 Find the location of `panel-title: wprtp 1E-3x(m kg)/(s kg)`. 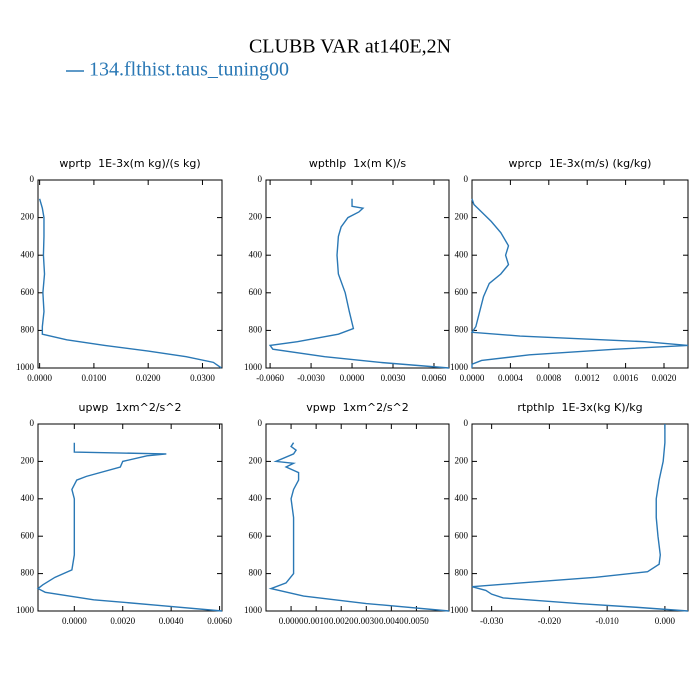

panel-title: wprtp 1E-3x(m kg)/(s kg) is located at coordinates (129, 163).